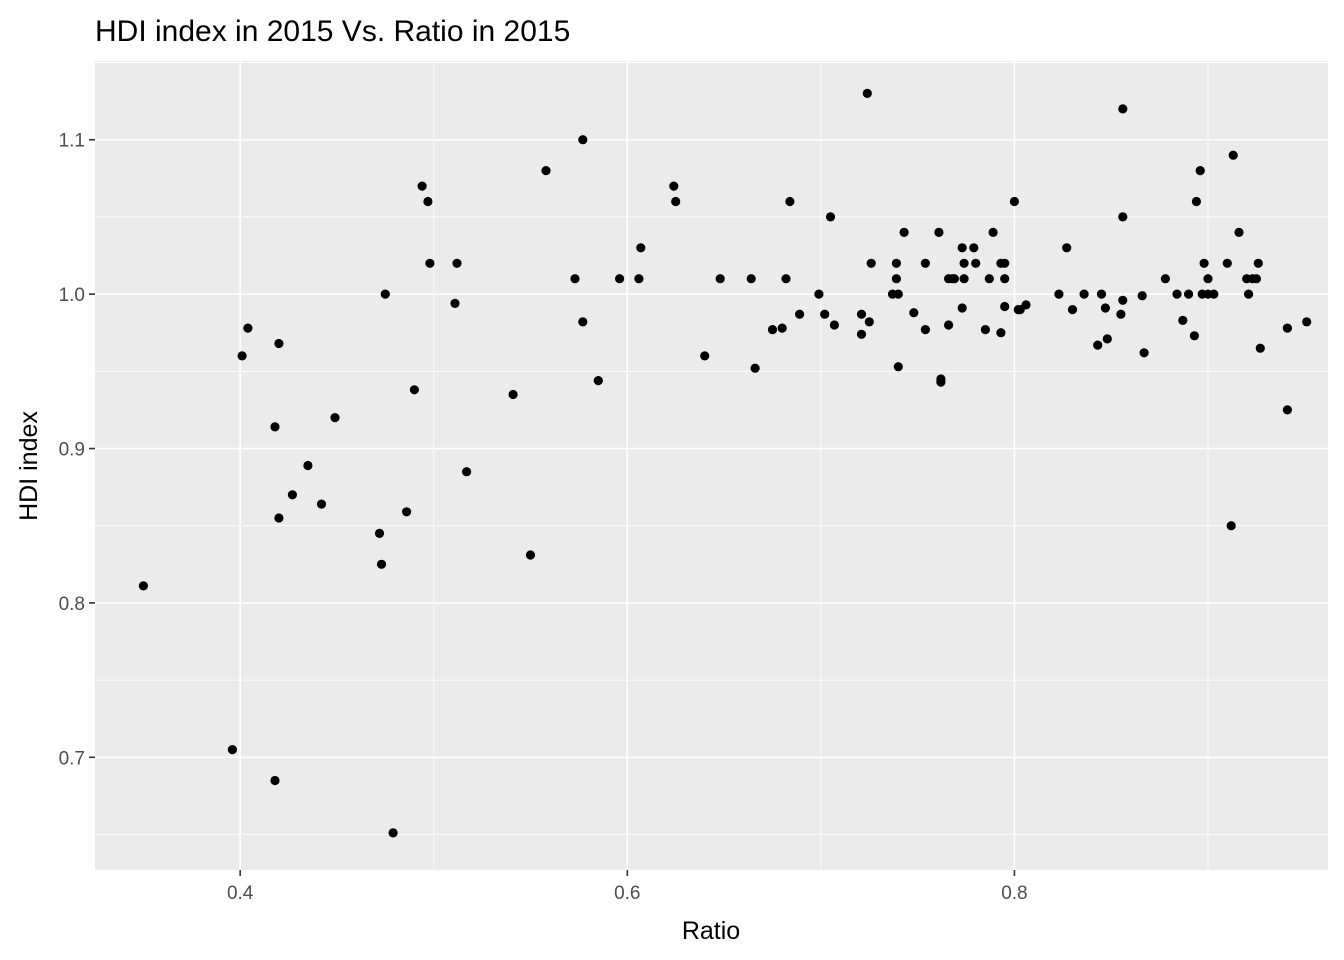 Image resolution: width=1344 pixels, height=960 pixels. What do you see at coordinates (627, 893) in the screenshot?
I see `x-tick-label: 0.6` at bounding box center [627, 893].